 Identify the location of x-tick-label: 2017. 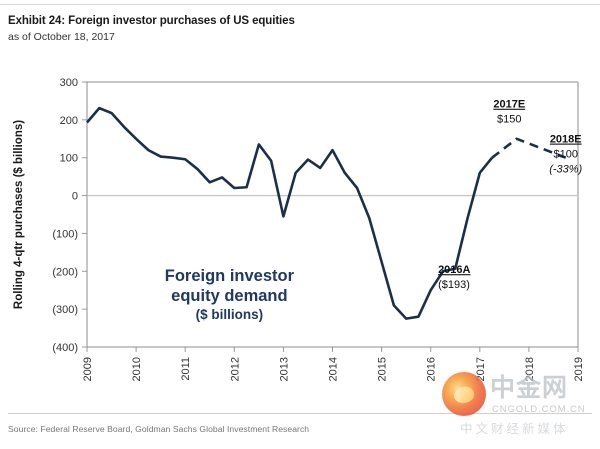
(481, 369).